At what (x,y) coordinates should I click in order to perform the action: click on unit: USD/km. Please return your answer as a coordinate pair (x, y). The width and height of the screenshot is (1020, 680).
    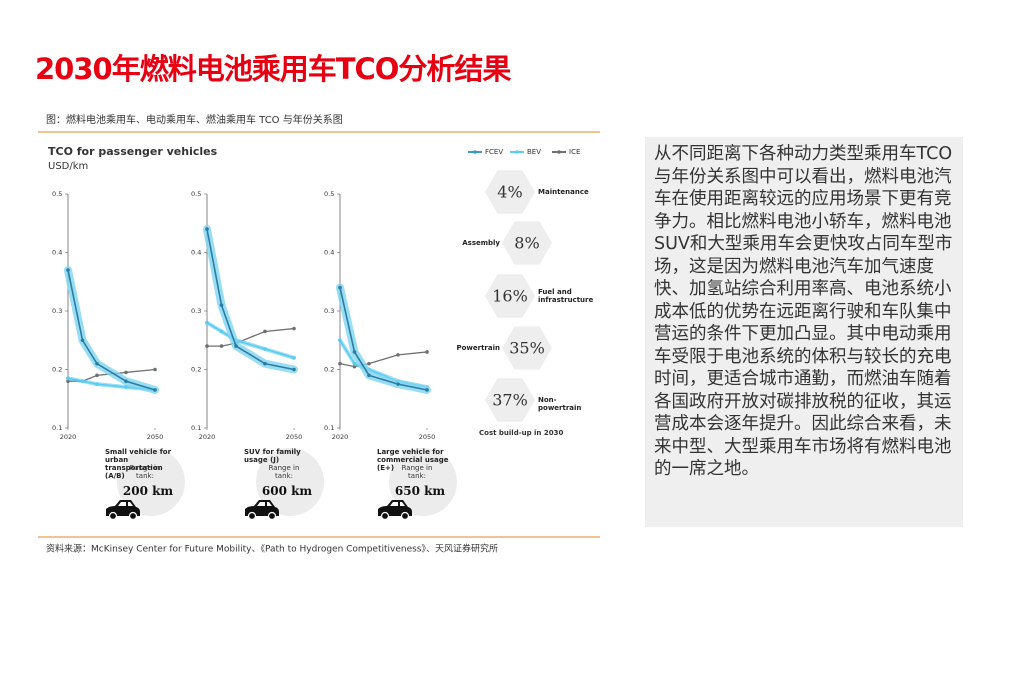
    Looking at the image, I should click on (68, 166).